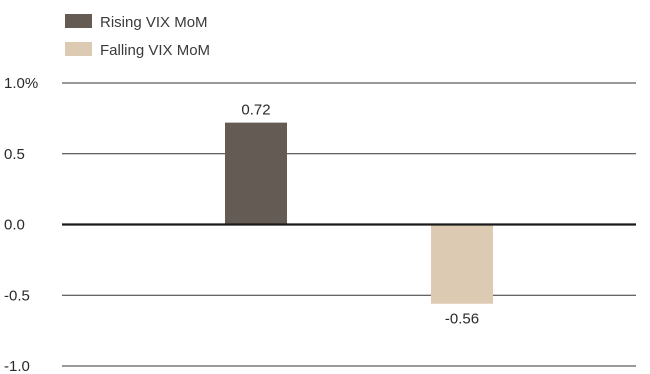 This screenshot has width=650, height=374. What do you see at coordinates (17, 295) in the screenshot?
I see `y-tick-label: -0.5` at bounding box center [17, 295].